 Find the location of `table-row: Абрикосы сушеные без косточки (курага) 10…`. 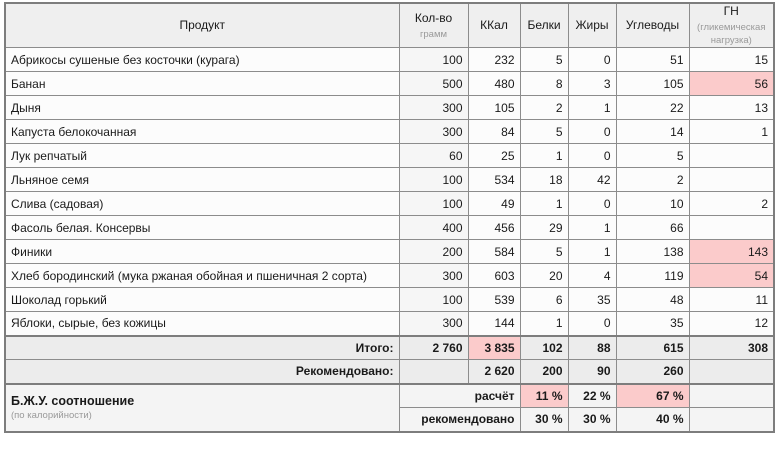

table-row: Абрикосы сушеные без косточки (курага) 10… is located at coordinates (389, 59).